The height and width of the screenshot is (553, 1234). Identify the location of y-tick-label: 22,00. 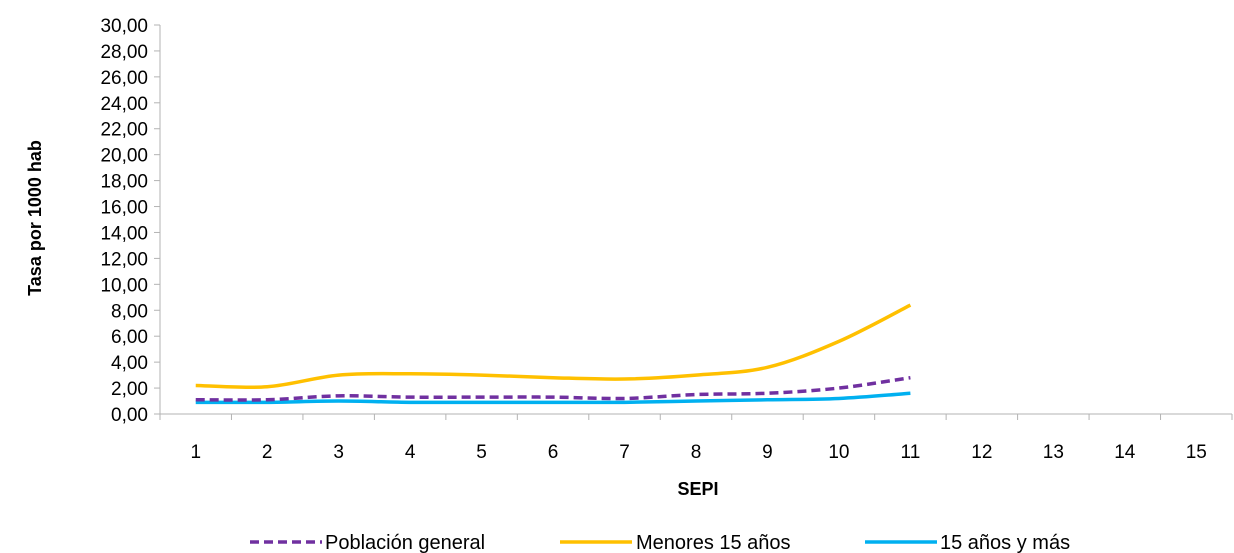
(124, 130).